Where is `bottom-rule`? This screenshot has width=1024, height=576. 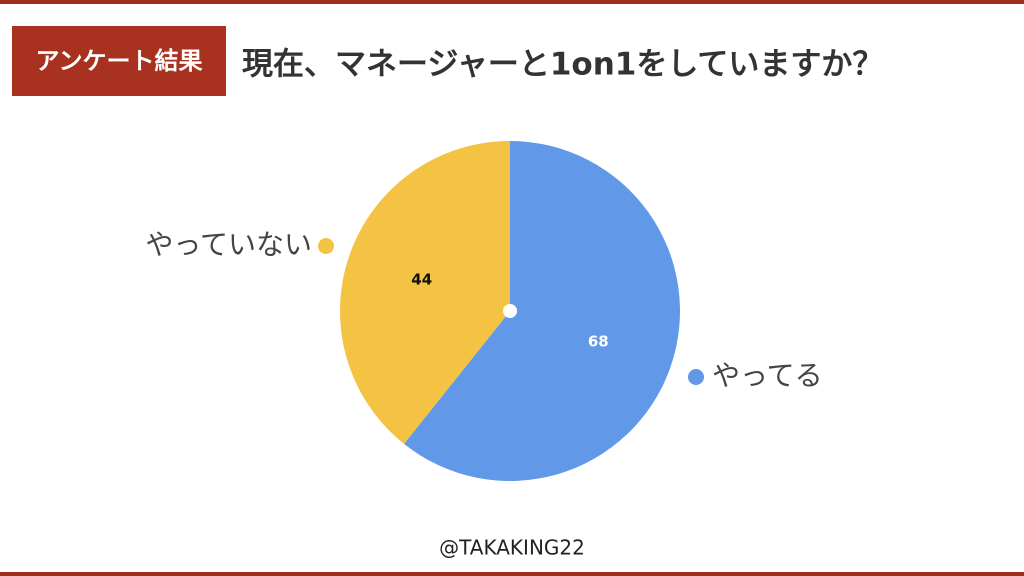
bottom-rule is located at coordinates (512, 574).